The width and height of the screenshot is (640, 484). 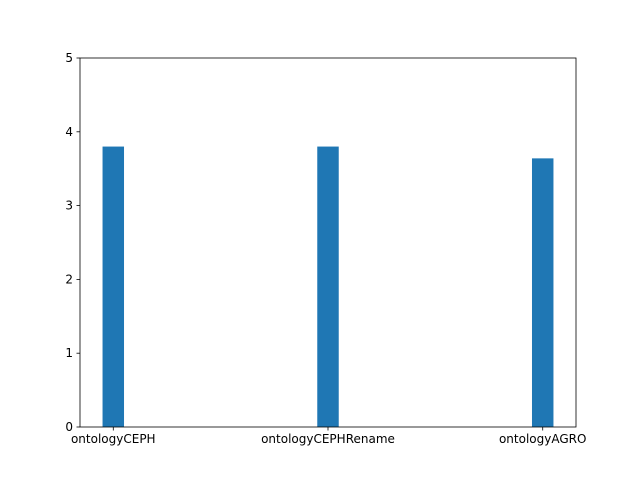 I want to click on bar-ontologyCEPH, so click(x=113, y=286).